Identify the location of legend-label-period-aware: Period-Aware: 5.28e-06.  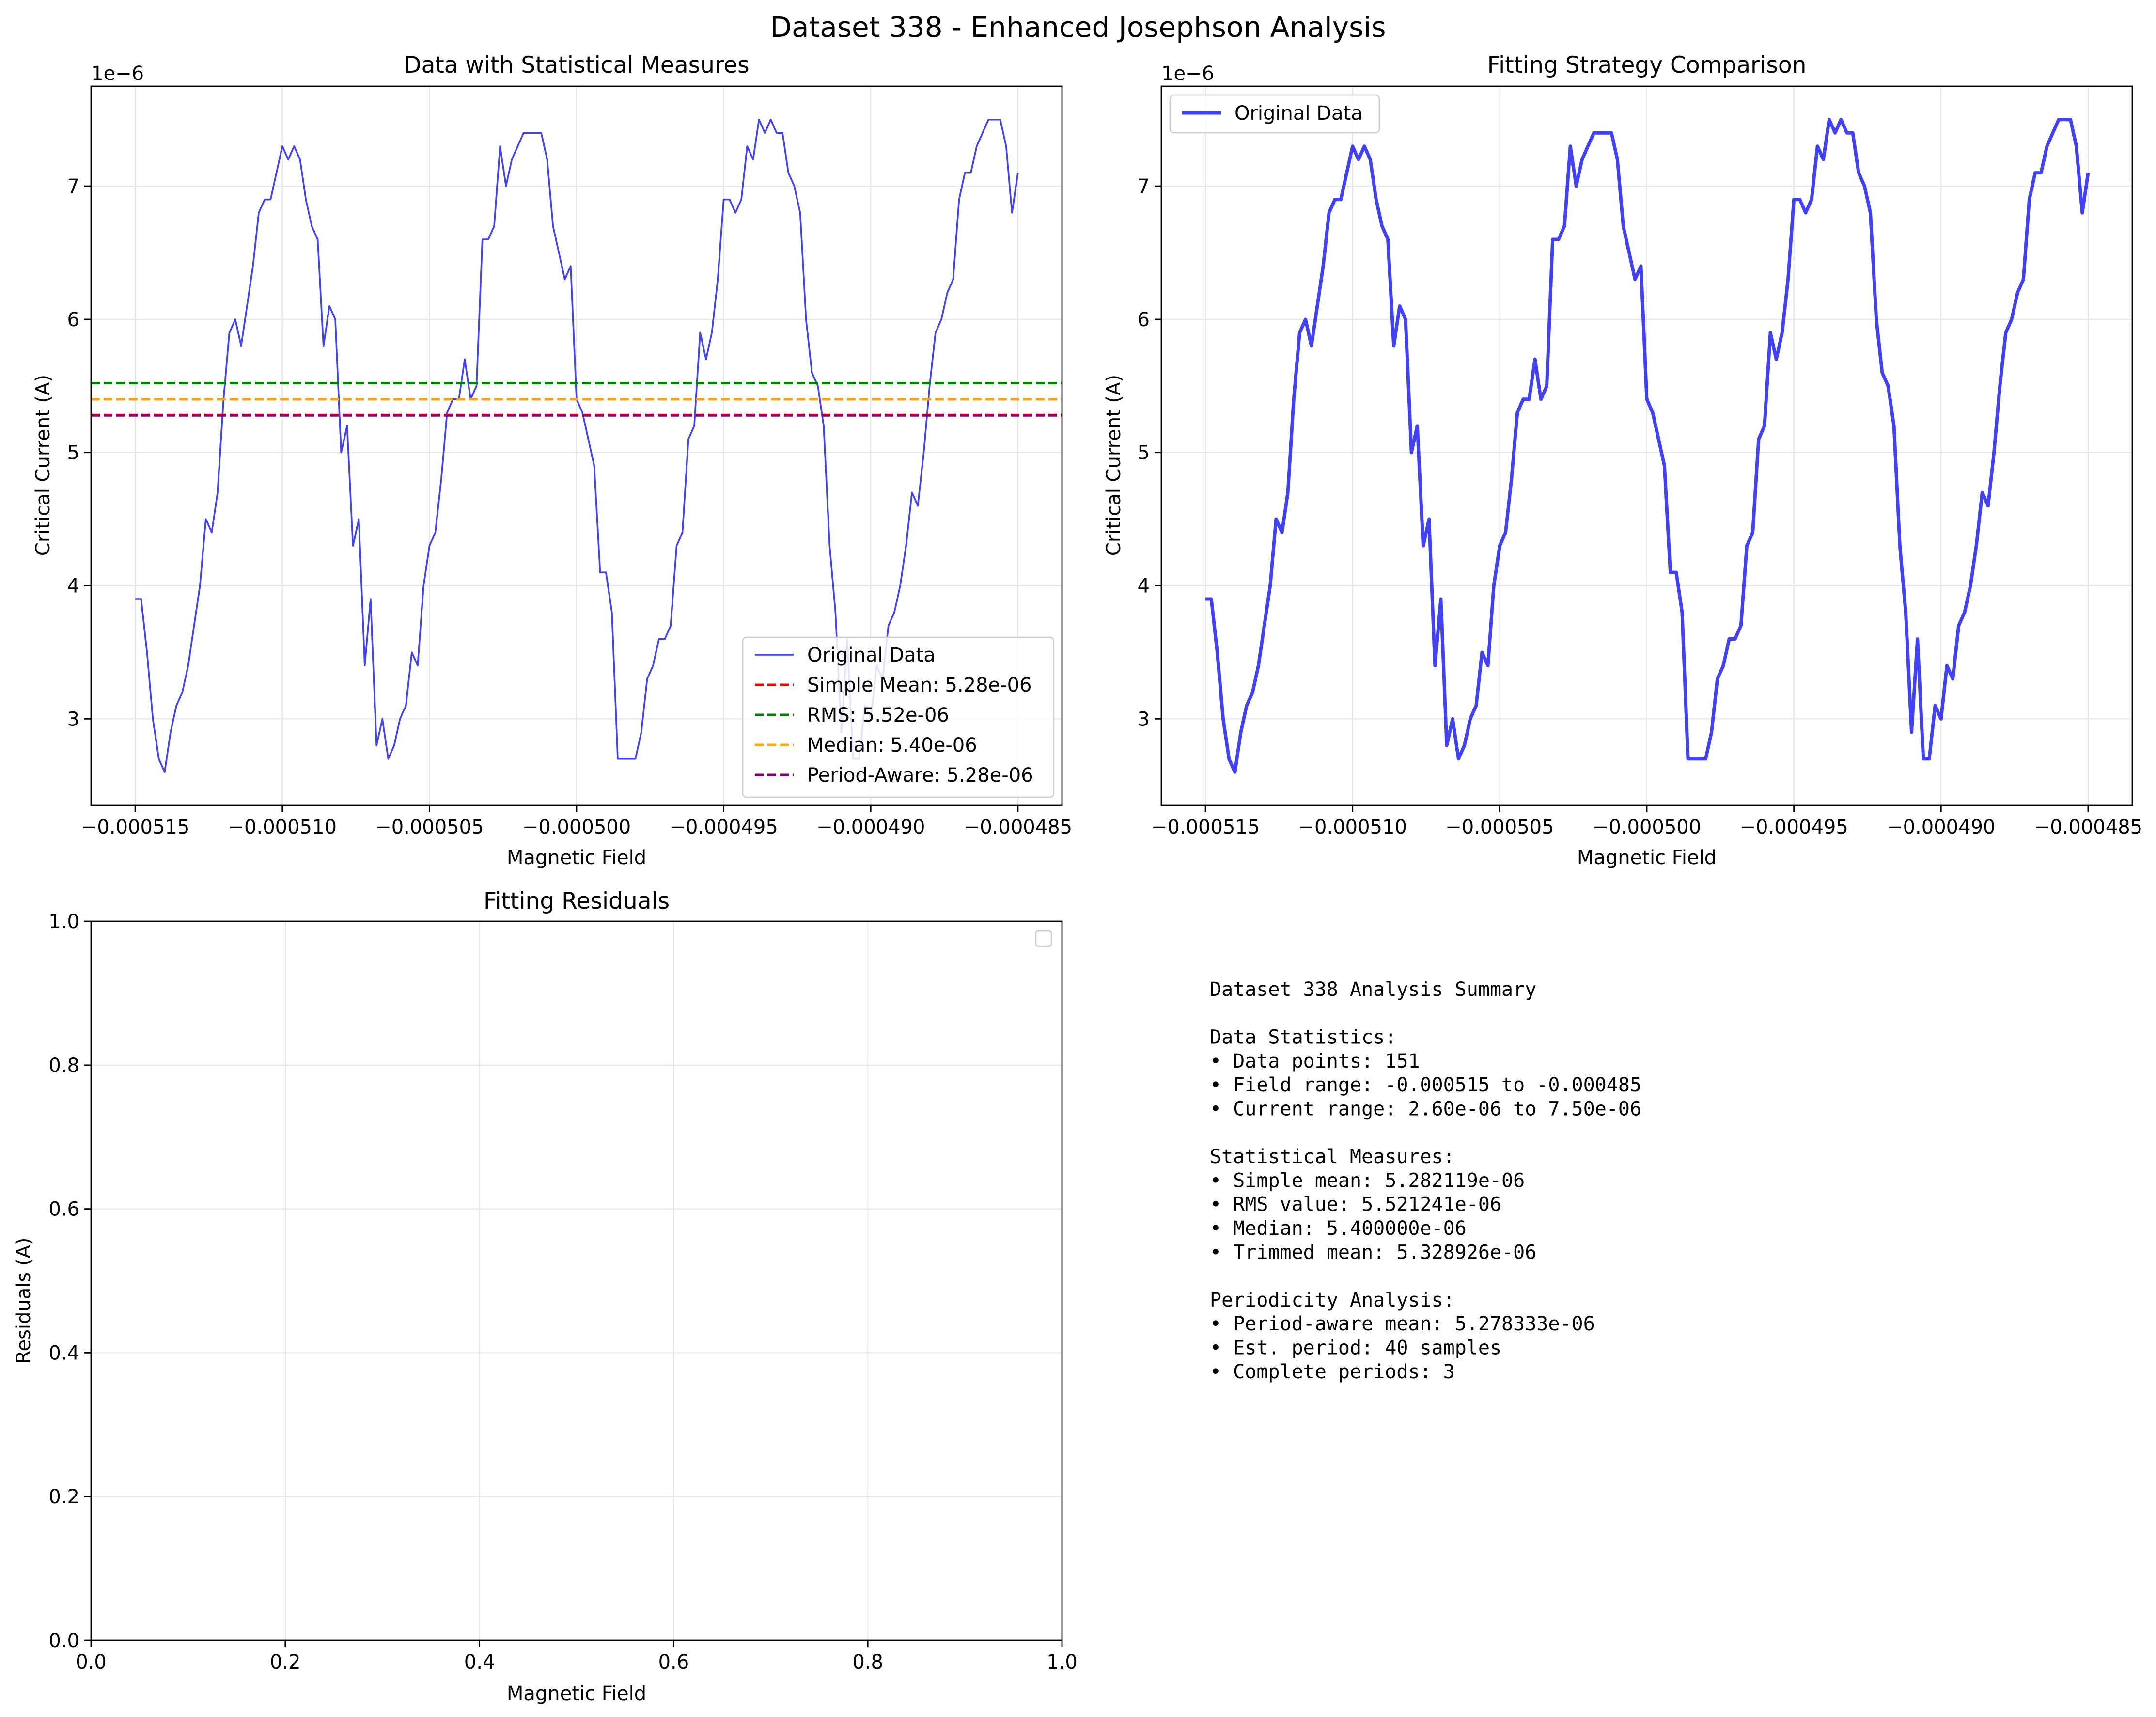
(920, 775).